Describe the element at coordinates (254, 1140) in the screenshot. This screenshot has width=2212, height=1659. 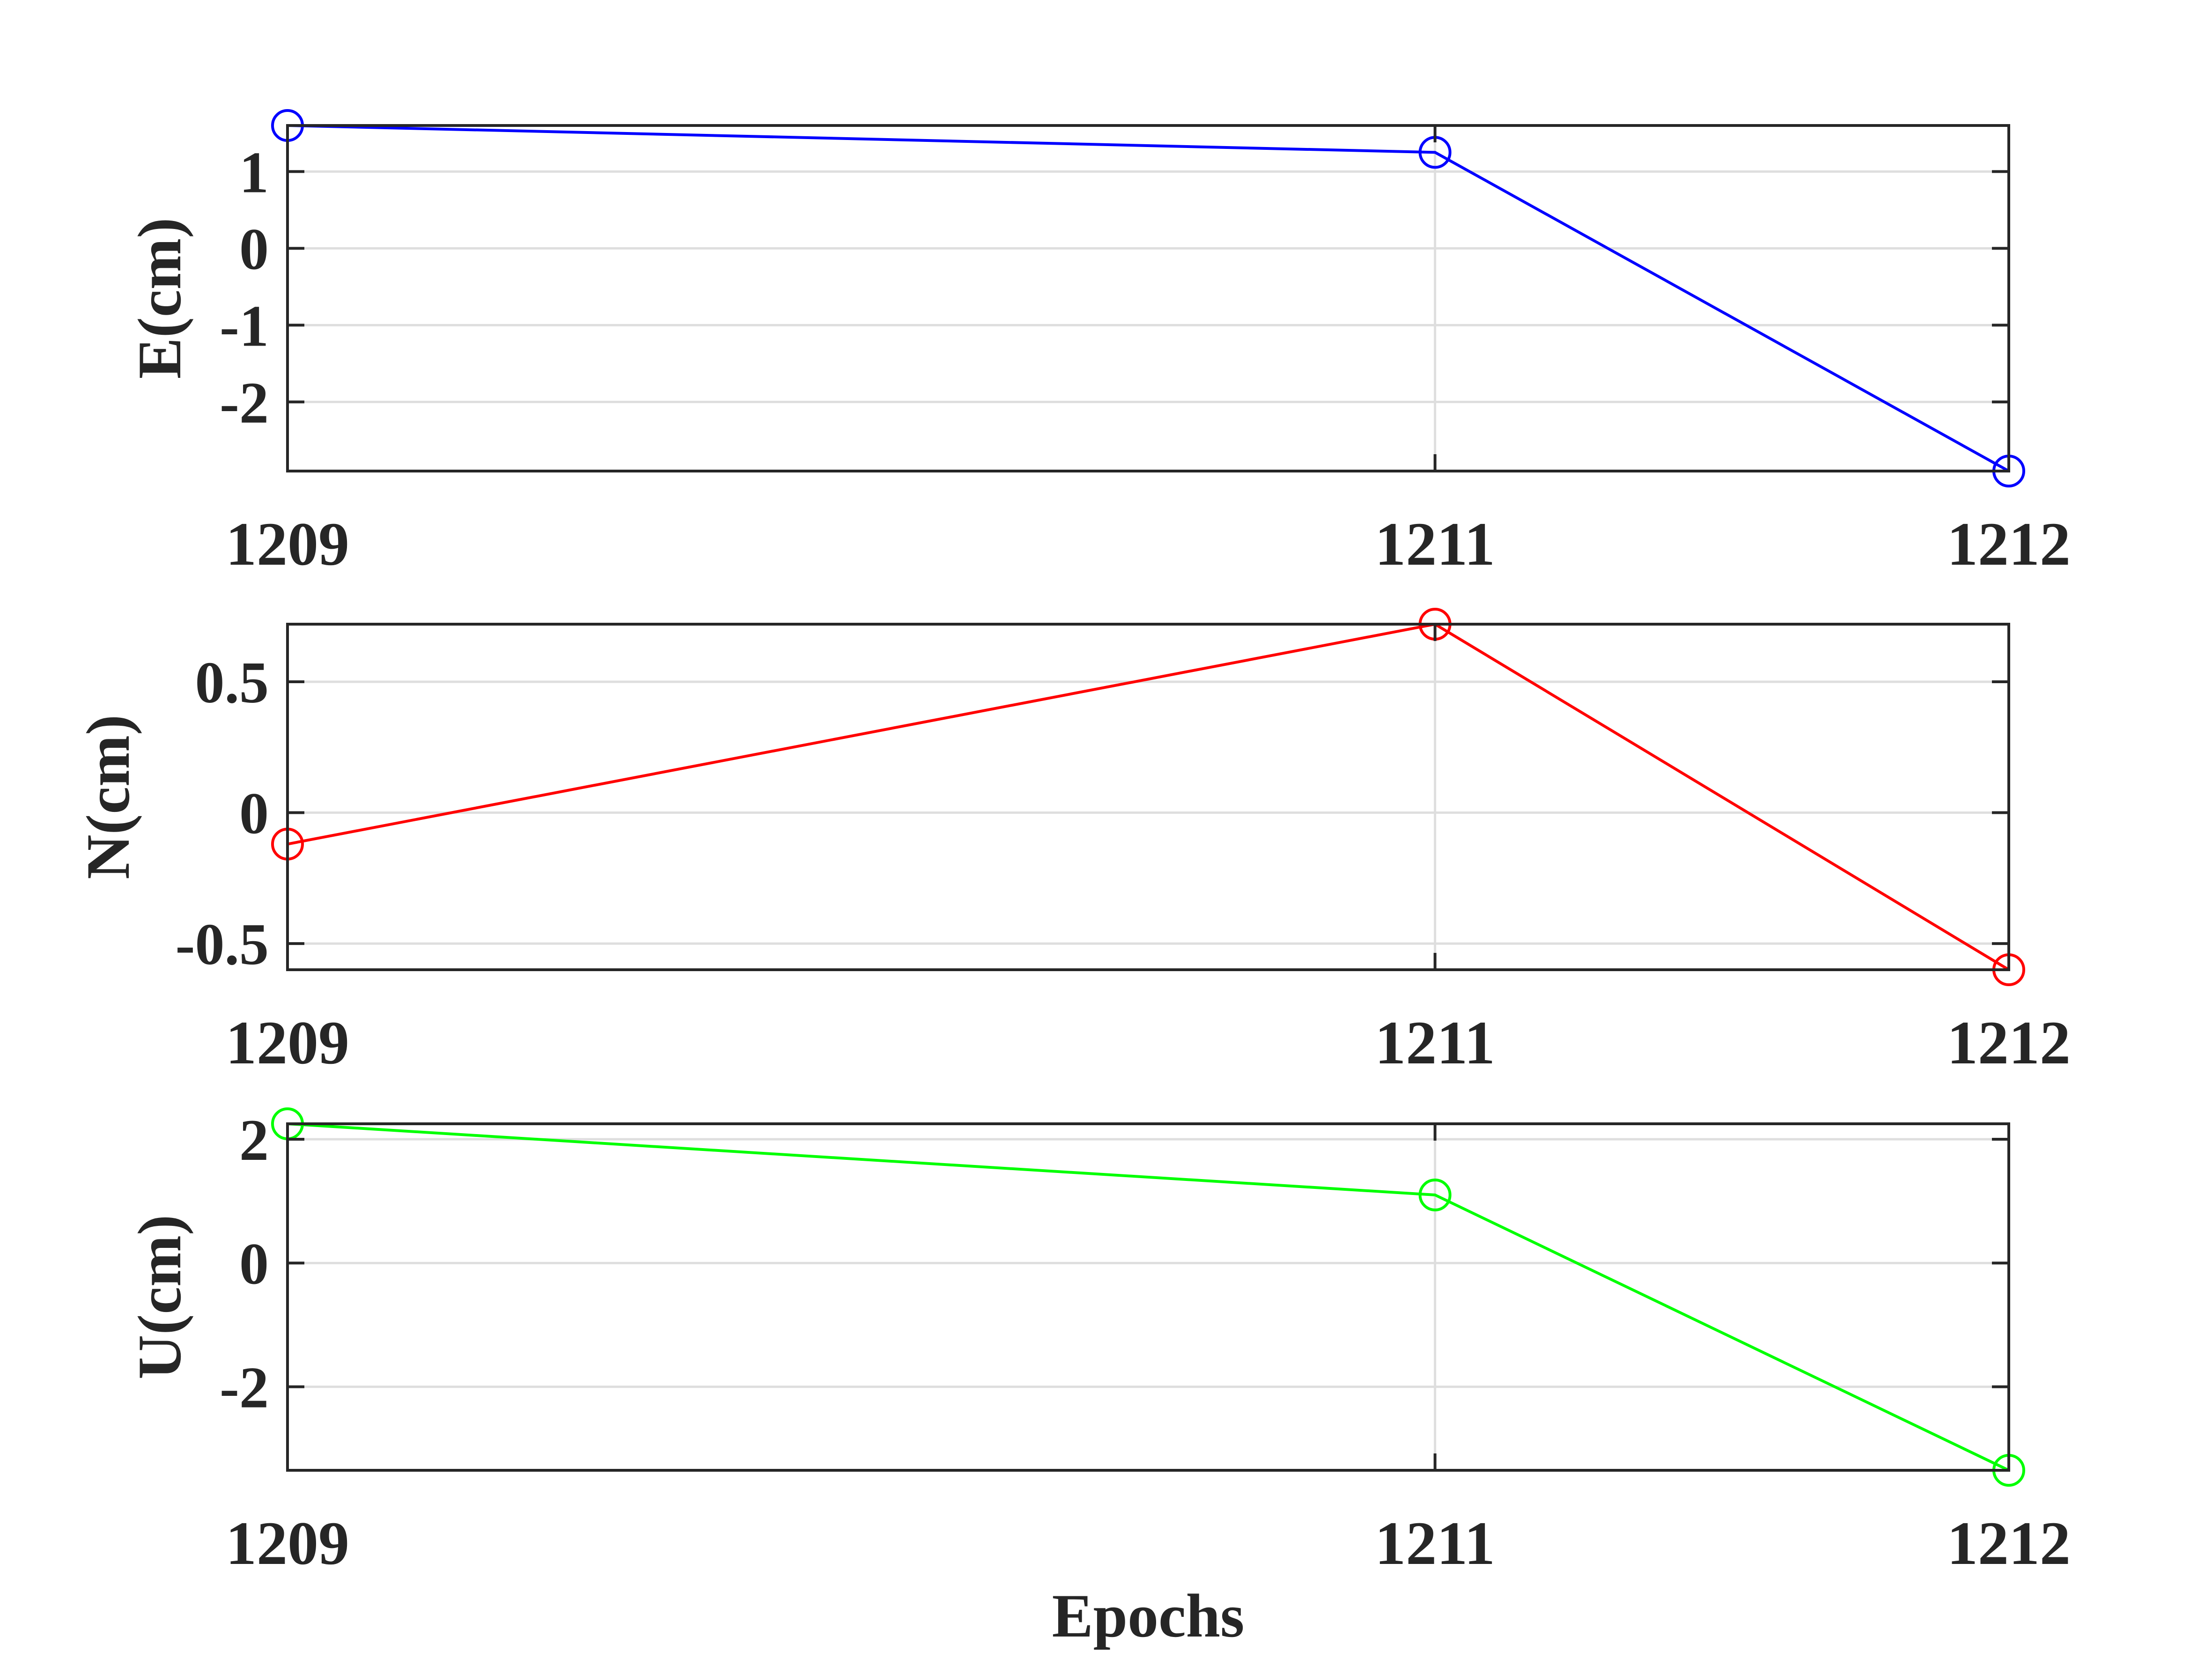
I see `y-tick-label: 2` at that location.